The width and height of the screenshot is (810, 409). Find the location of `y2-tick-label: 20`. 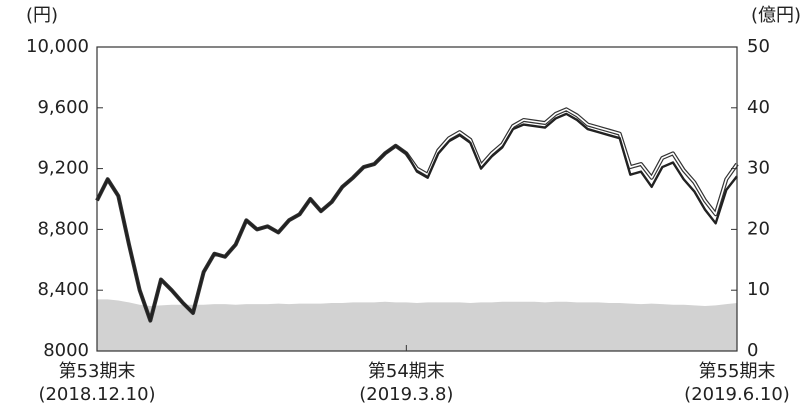

y2-tick-label: 20 is located at coordinates (758, 228).